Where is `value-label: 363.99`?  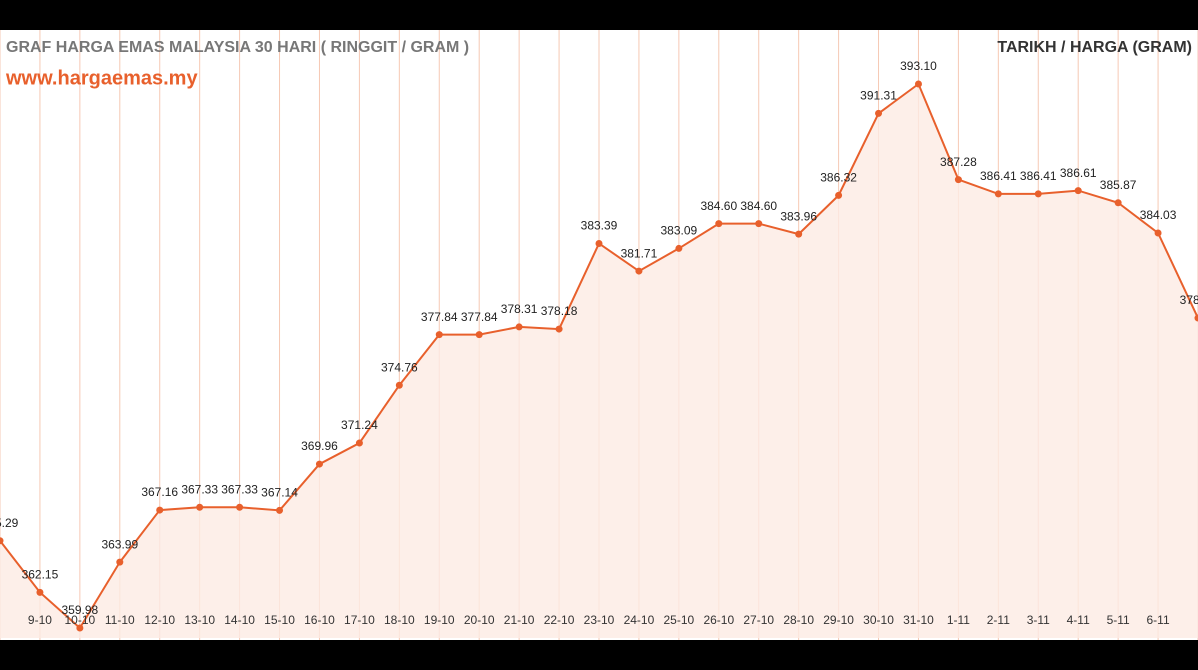 value-label: 363.99 is located at coordinates (119, 544).